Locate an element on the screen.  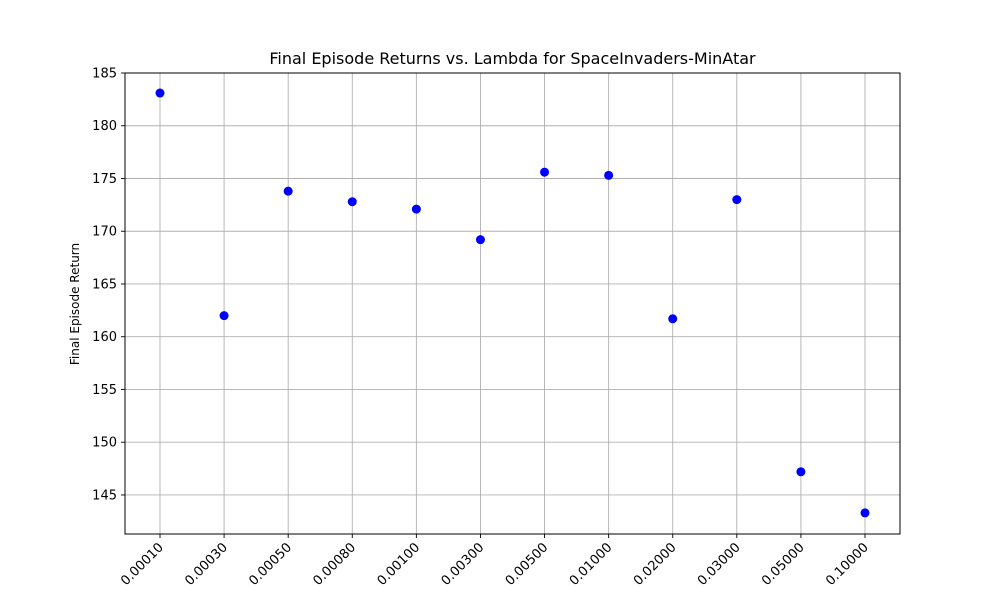
y-tick-label: 160 is located at coordinates (104, 337).